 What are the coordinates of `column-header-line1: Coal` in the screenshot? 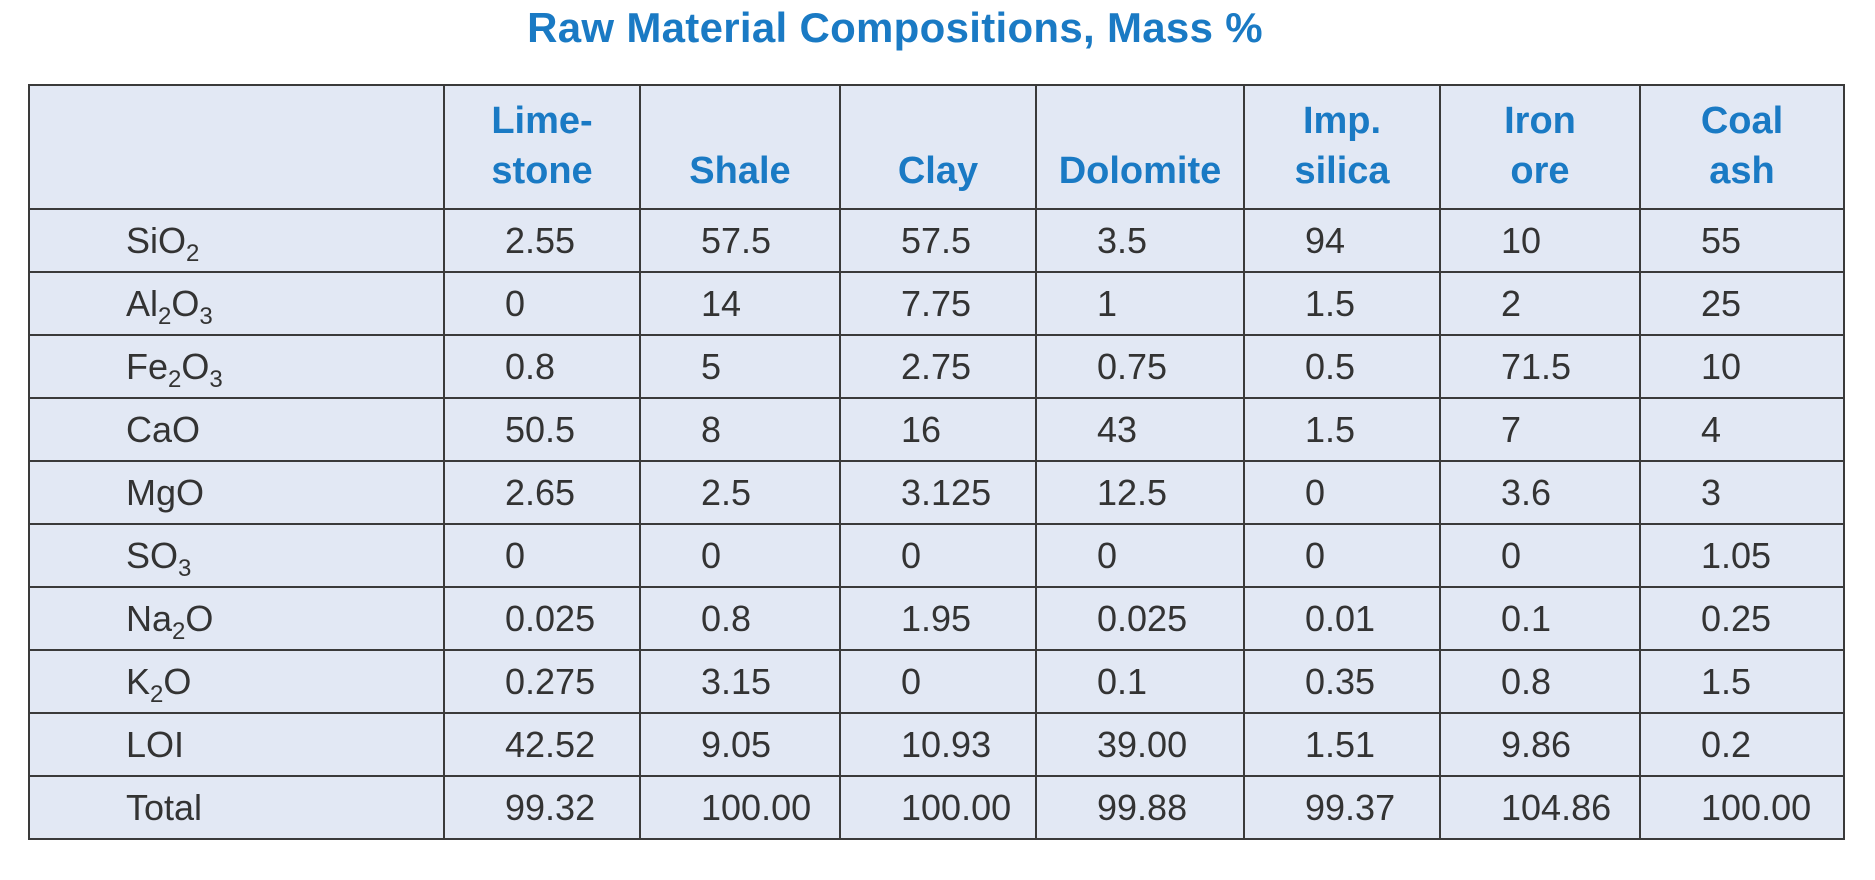 It's located at (1742, 121).